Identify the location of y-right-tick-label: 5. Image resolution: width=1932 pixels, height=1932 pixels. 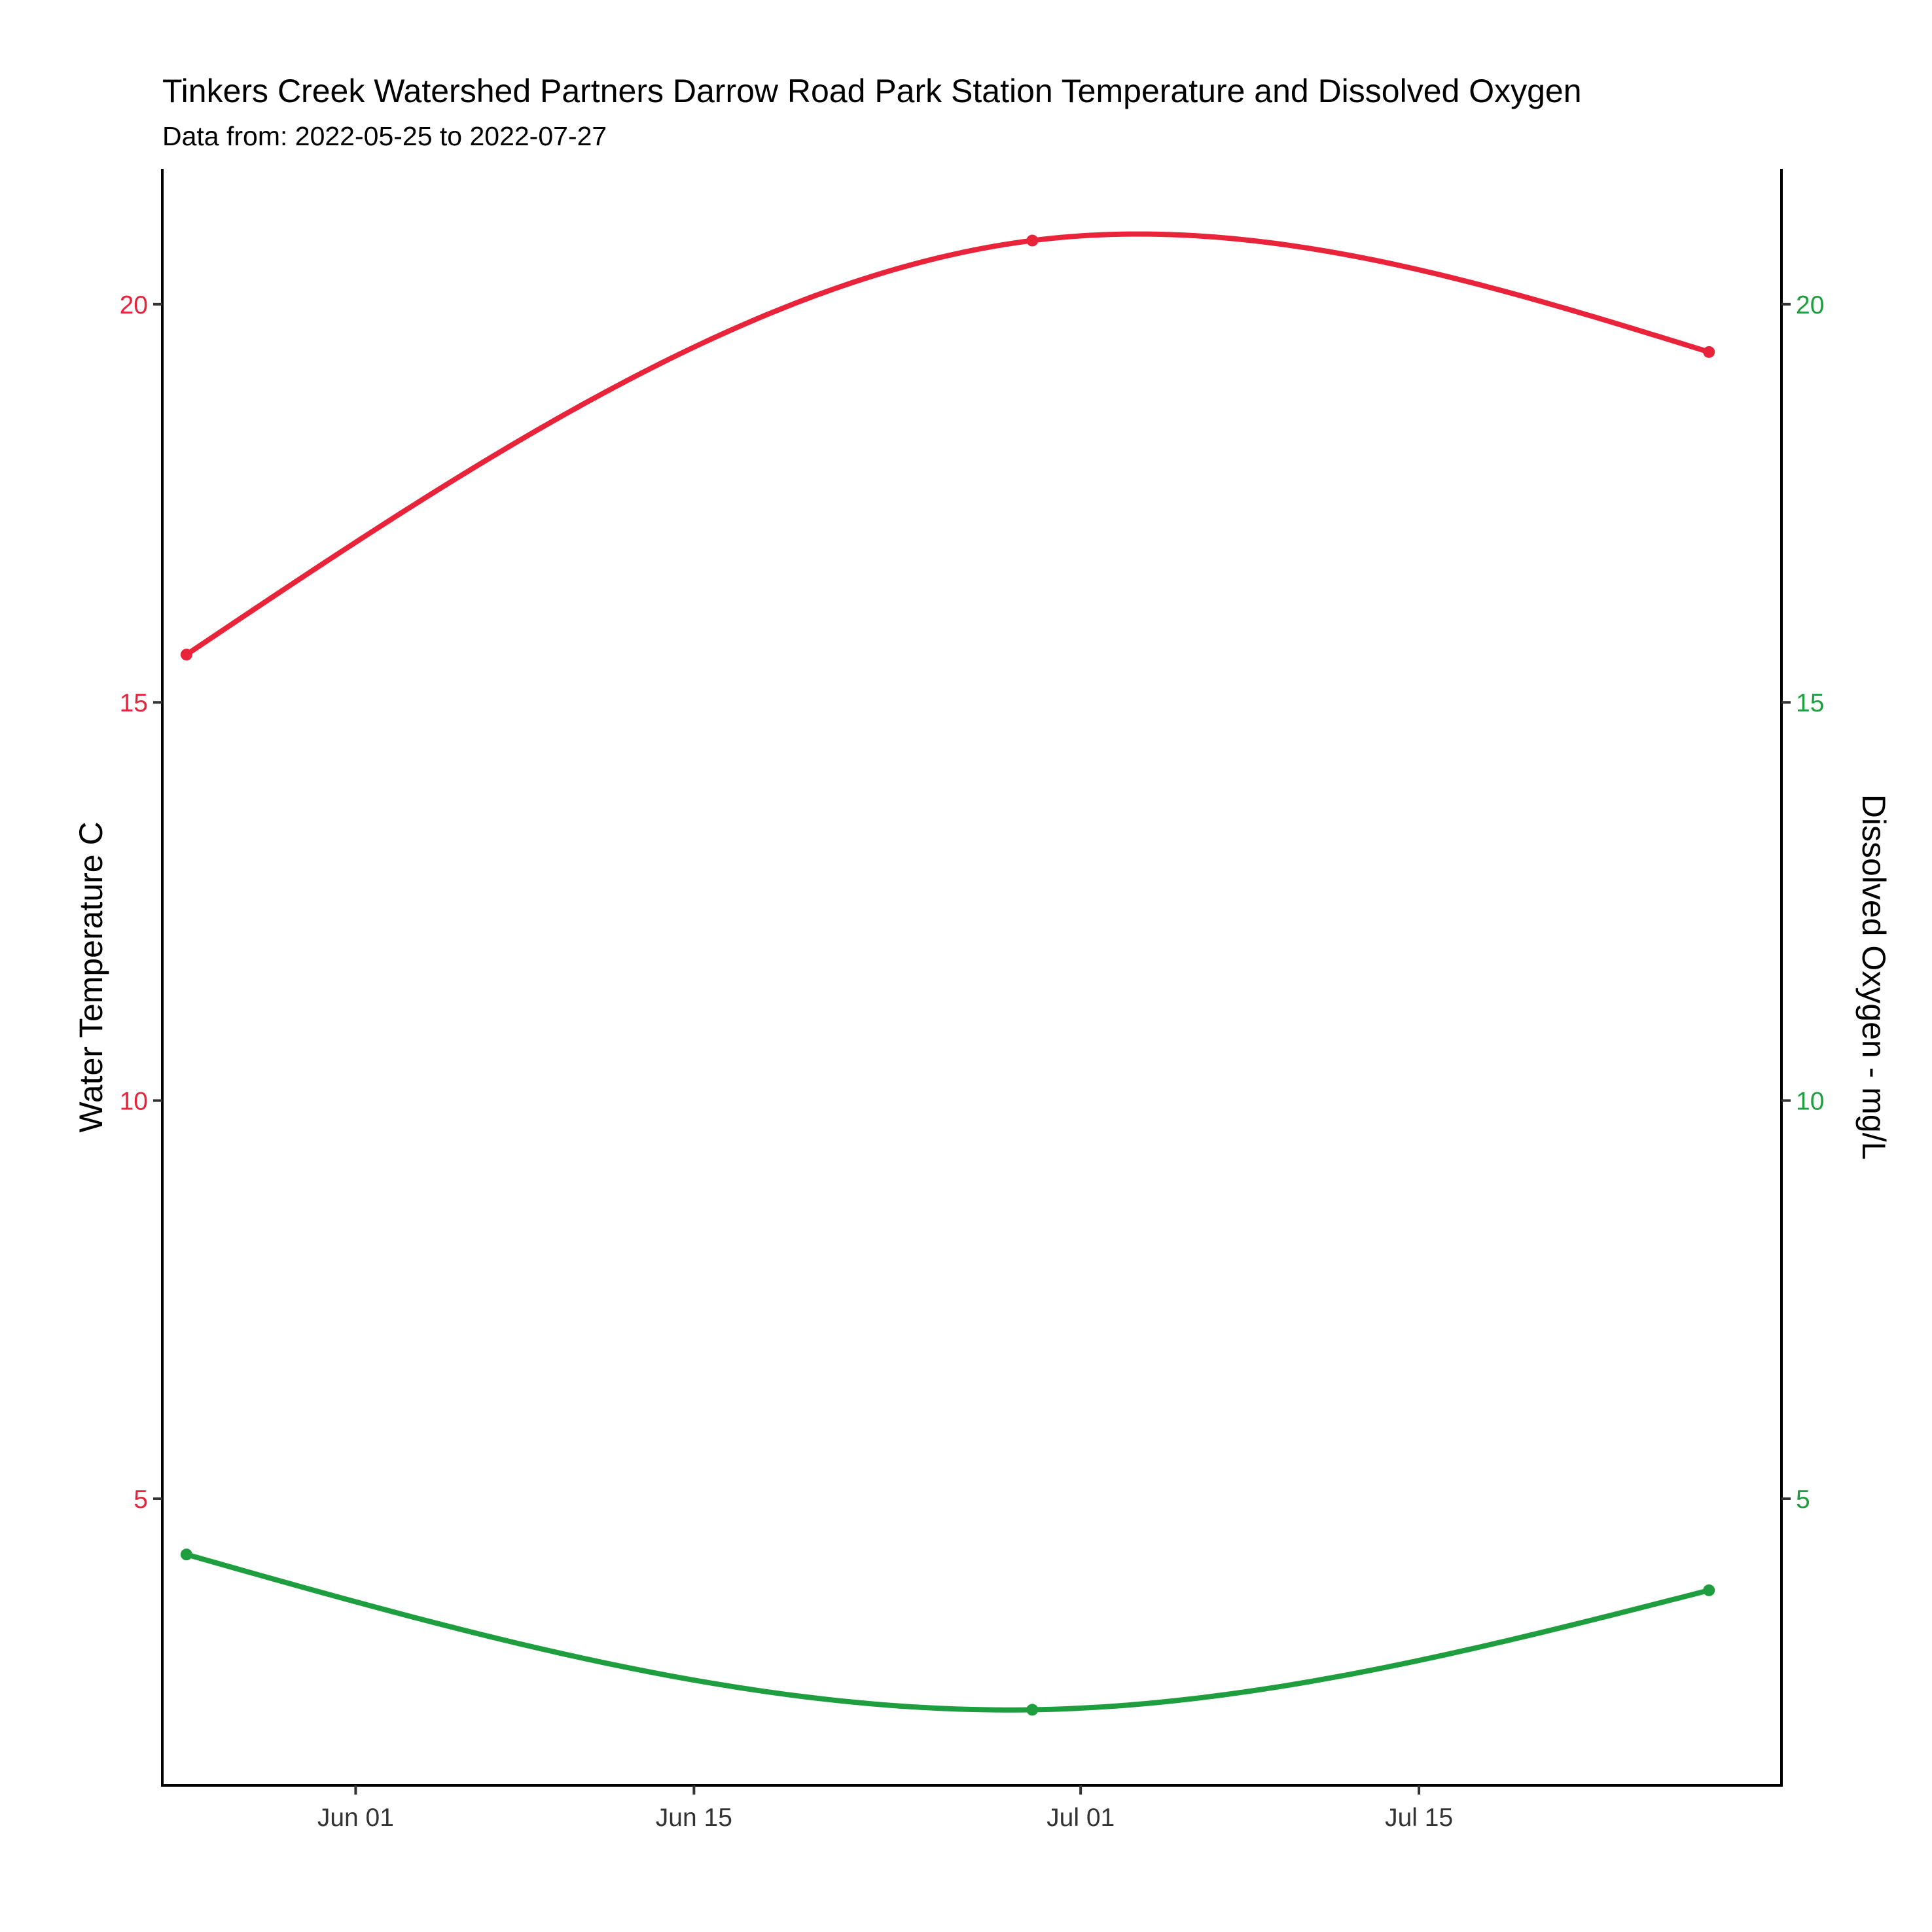
(1803, 1500).